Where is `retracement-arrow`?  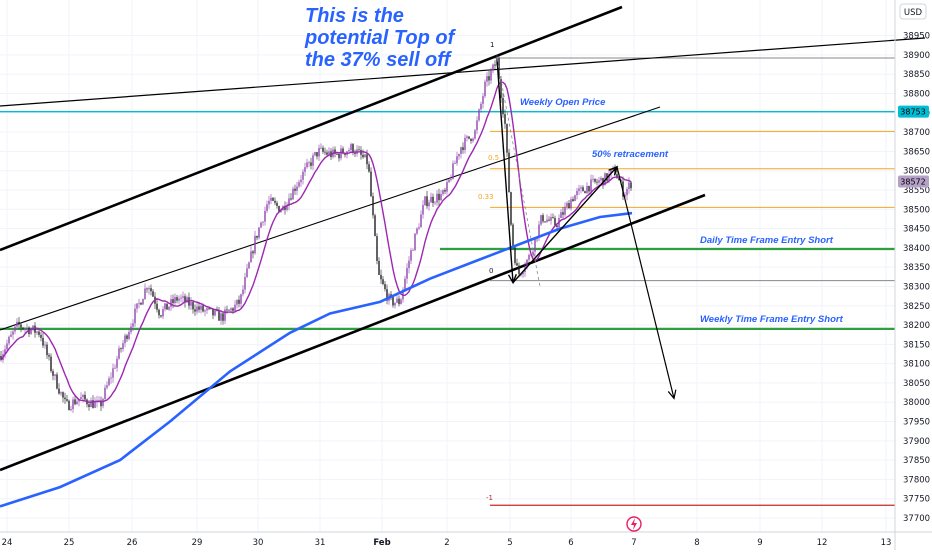
retracement-arrow is located at coordinates (565, 225).